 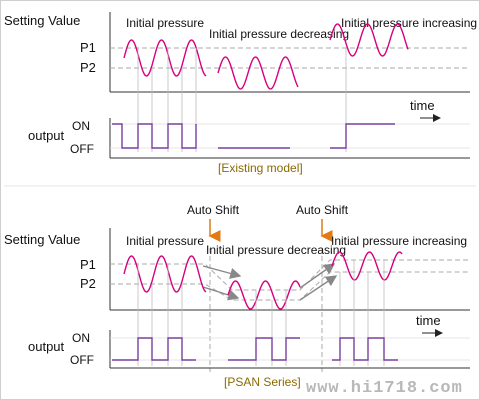 I want to click on top-wave-initial, so click(x=165, y=58).